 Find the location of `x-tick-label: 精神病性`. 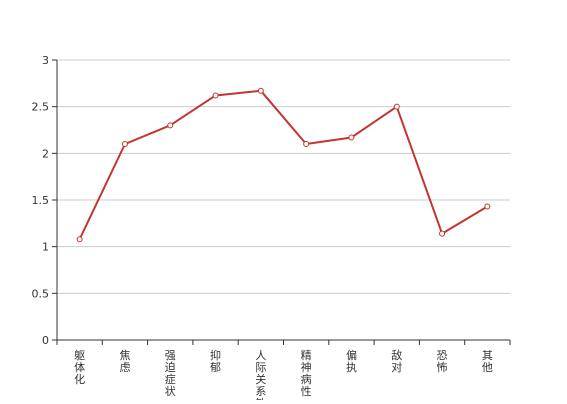

x-tick-label: 精神病性 is located at coordinates (306, 373).